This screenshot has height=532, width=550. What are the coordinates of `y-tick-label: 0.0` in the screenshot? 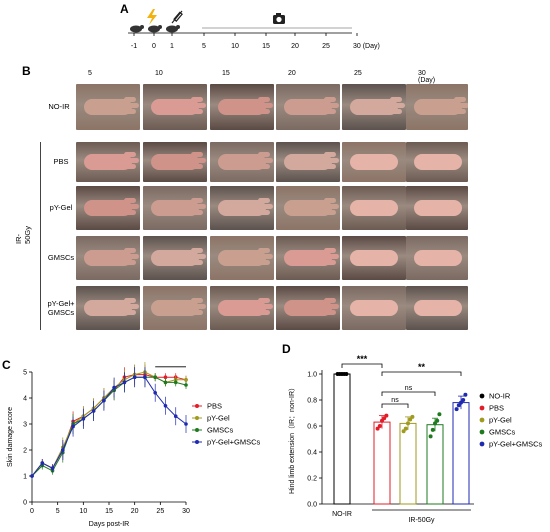 It's located at (312, 505).